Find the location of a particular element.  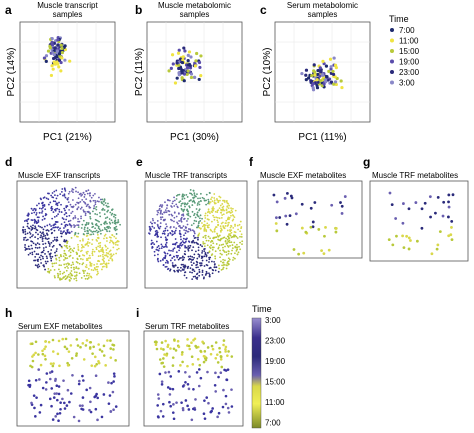

legend-entry: 19:00 is located at coordinates (409, 62).